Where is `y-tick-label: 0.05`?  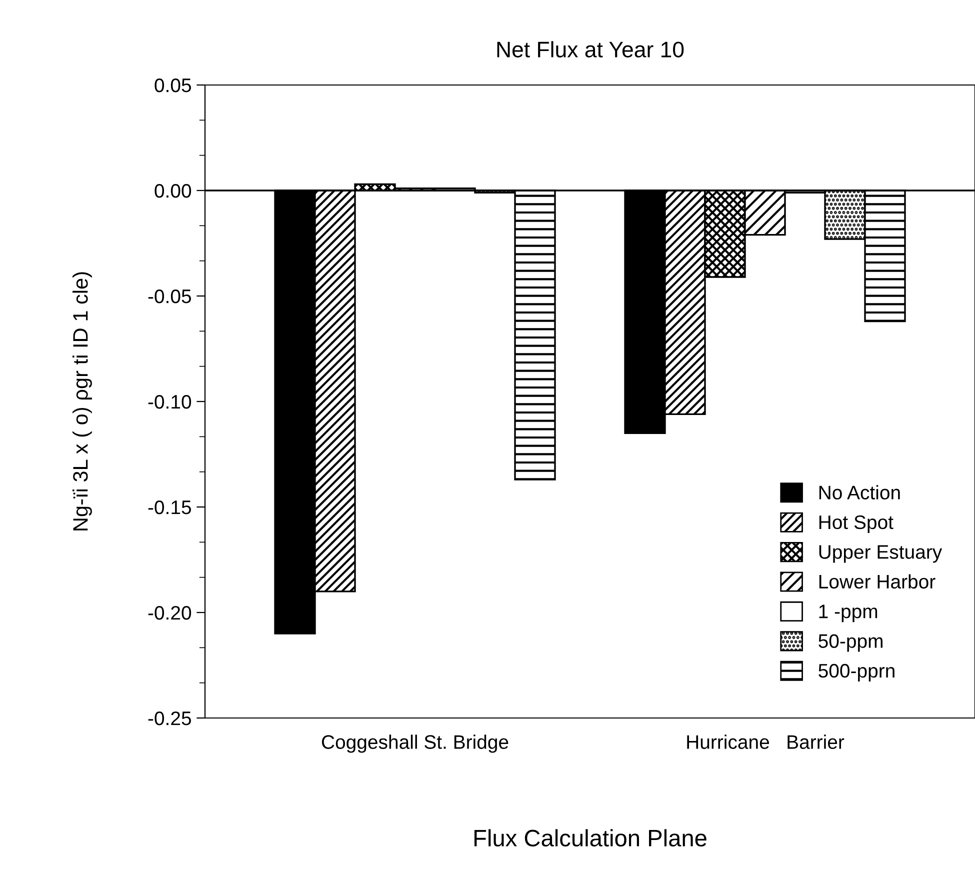 y-tick-label: 0.05 is located at coordinates (172, 85).